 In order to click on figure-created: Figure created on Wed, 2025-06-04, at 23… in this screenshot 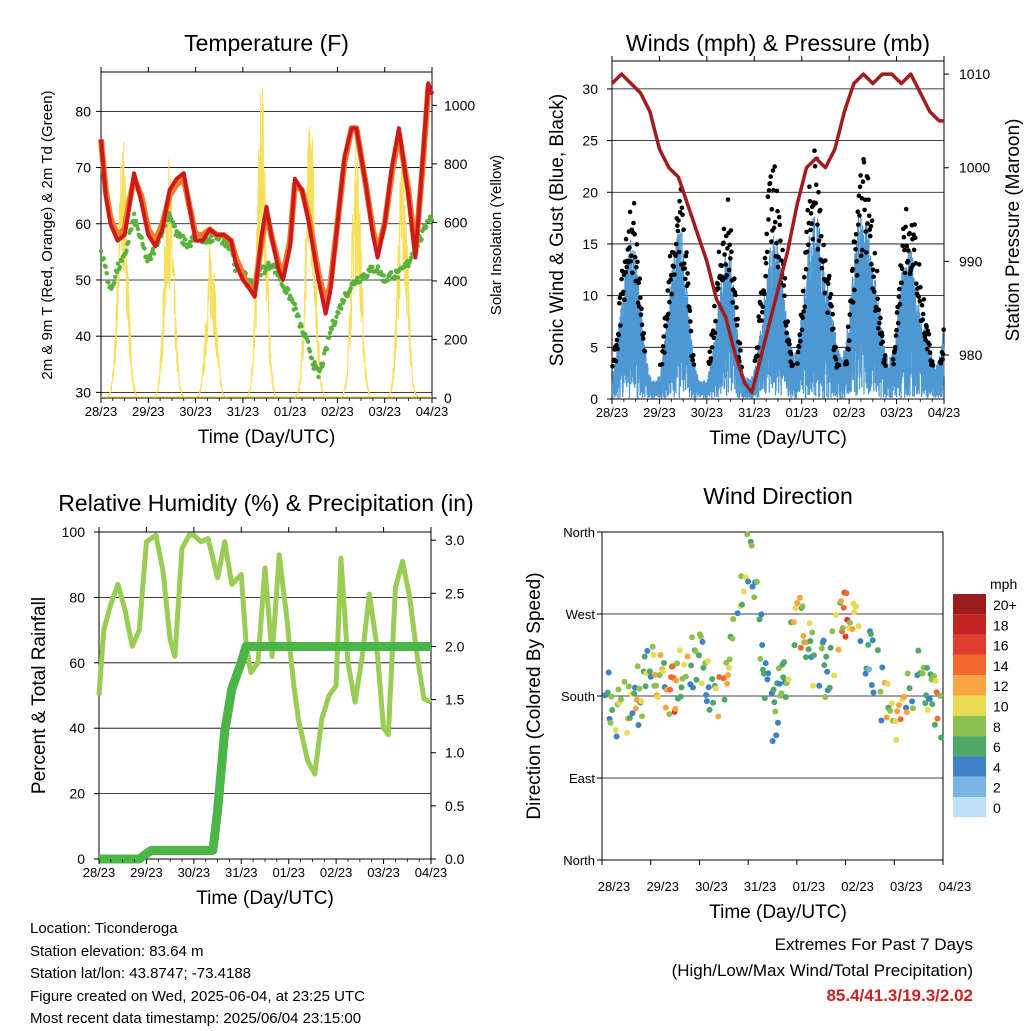, I will do `click(197, 996)`.